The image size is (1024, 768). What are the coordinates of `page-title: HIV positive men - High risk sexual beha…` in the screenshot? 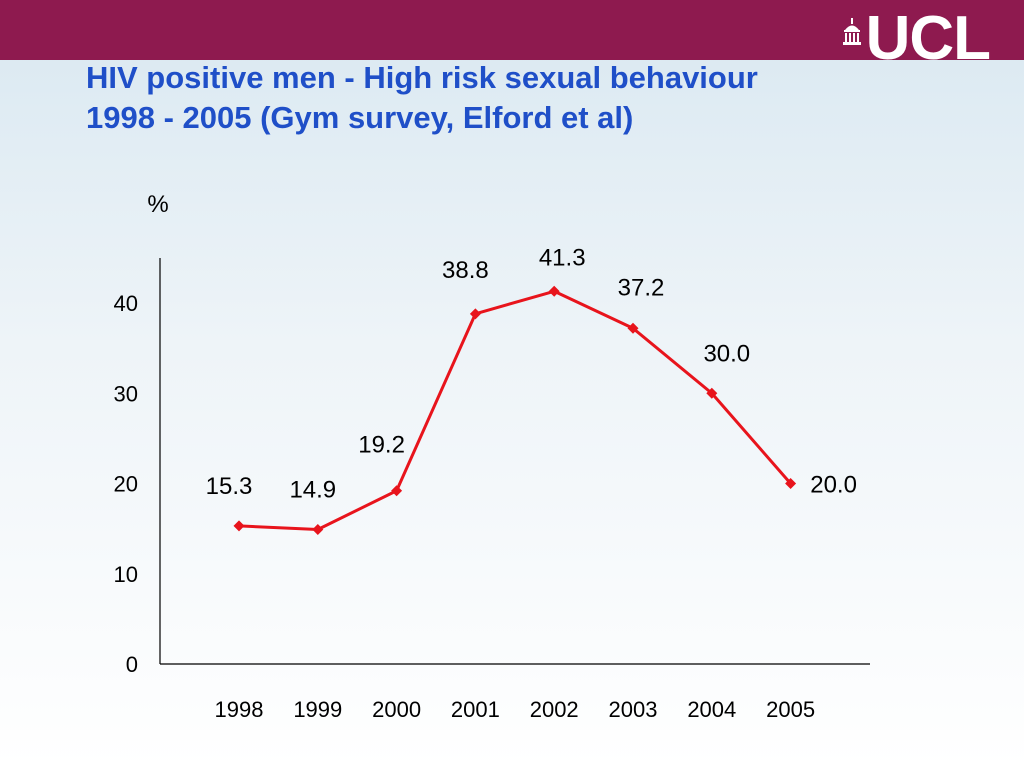 It's located at (506, 98).